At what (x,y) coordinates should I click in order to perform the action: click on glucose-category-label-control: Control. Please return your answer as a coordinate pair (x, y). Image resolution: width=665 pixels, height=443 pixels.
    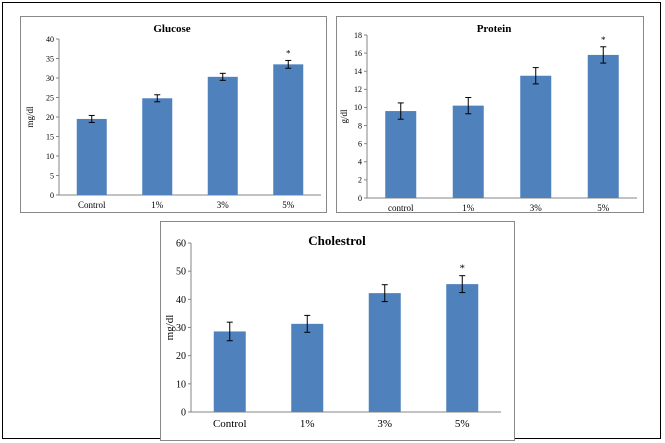
    Looking at the image, I should click on (92, 205).